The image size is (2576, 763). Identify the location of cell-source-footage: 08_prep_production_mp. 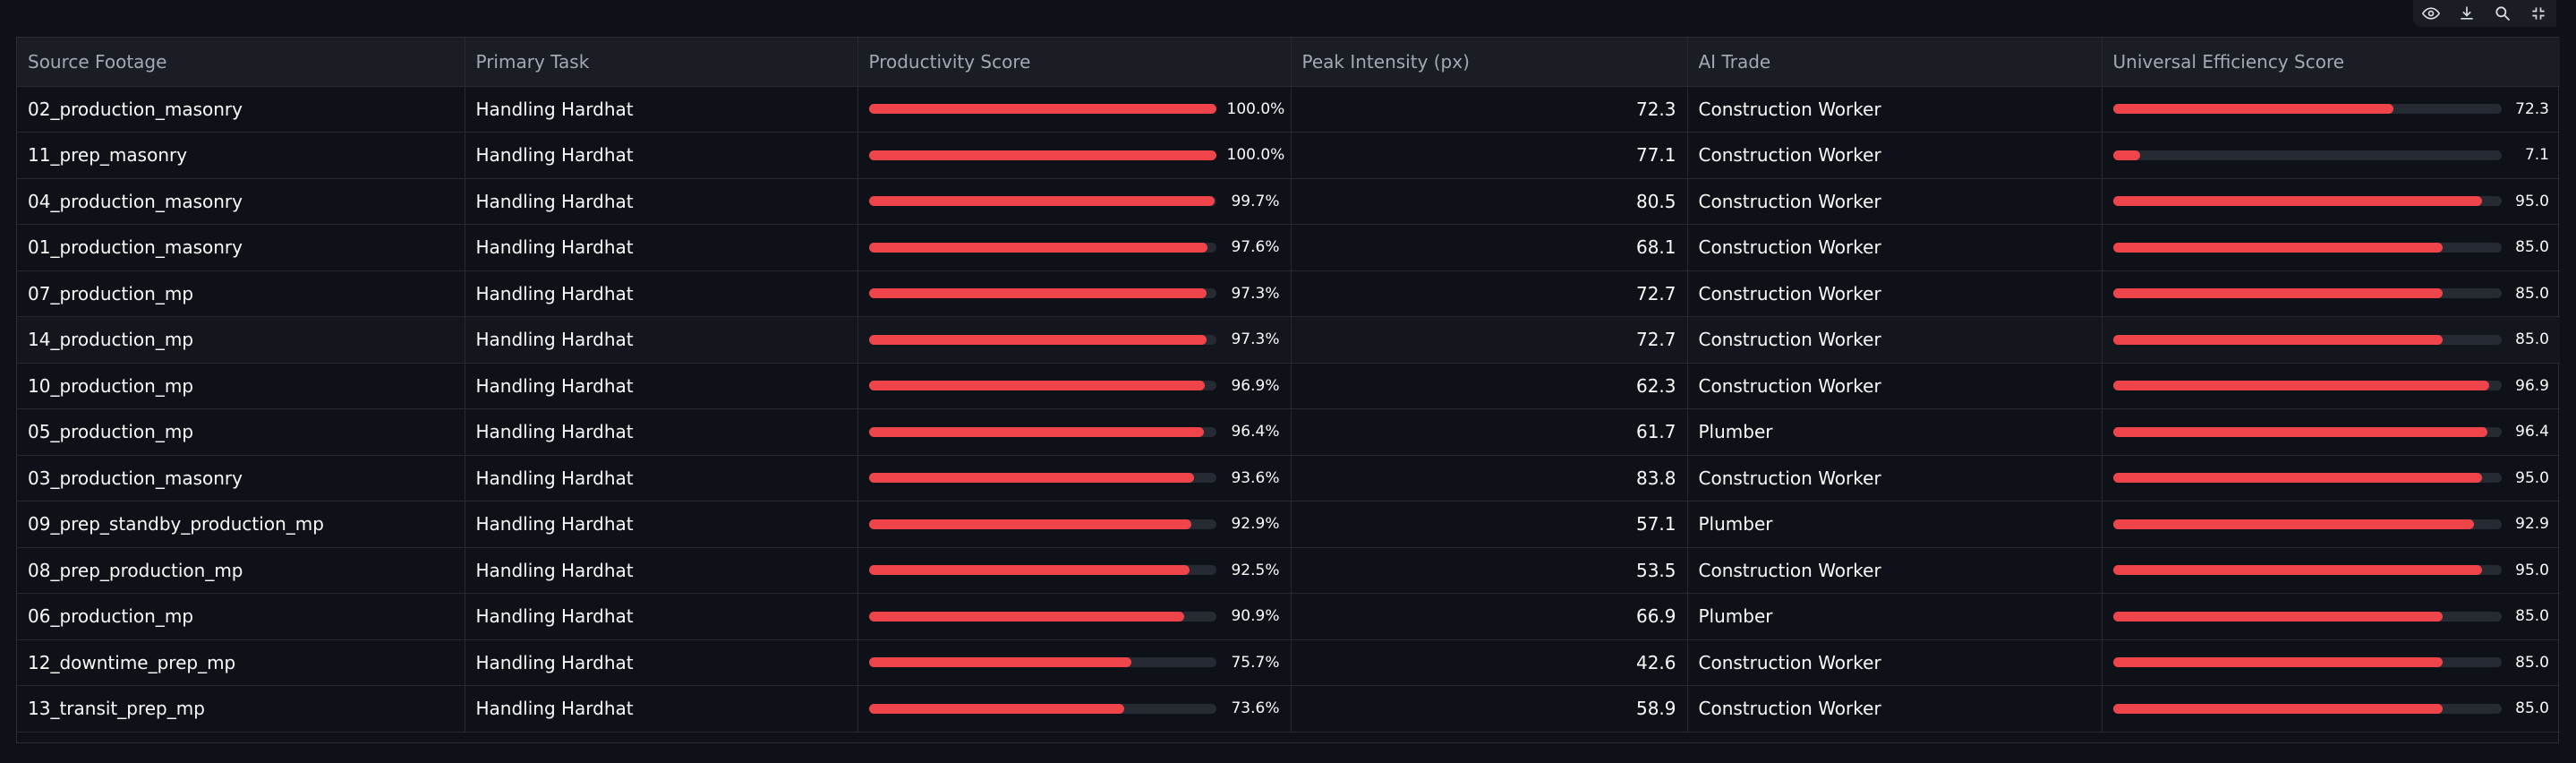
(241, 570).